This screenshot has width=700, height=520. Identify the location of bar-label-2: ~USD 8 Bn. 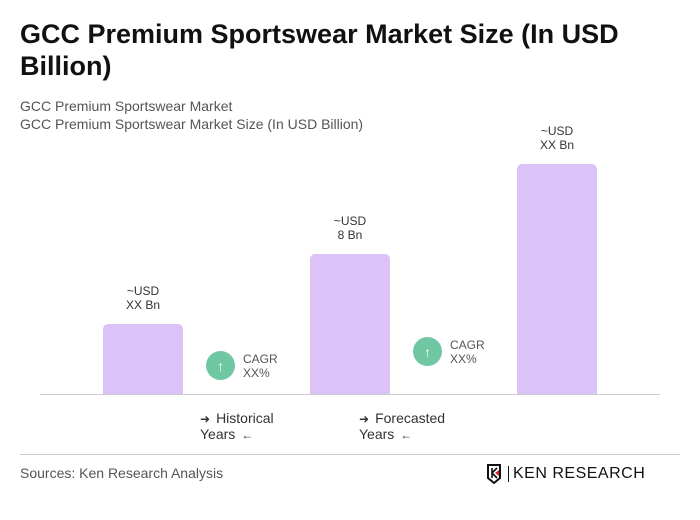
(350, 228).